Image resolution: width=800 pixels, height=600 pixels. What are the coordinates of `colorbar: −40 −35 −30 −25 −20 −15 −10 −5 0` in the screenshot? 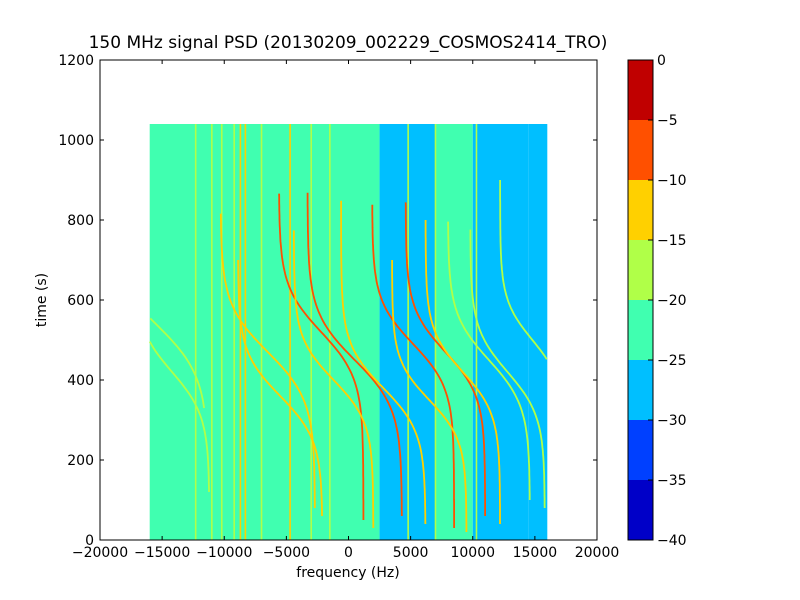 It's located at (657, 301).